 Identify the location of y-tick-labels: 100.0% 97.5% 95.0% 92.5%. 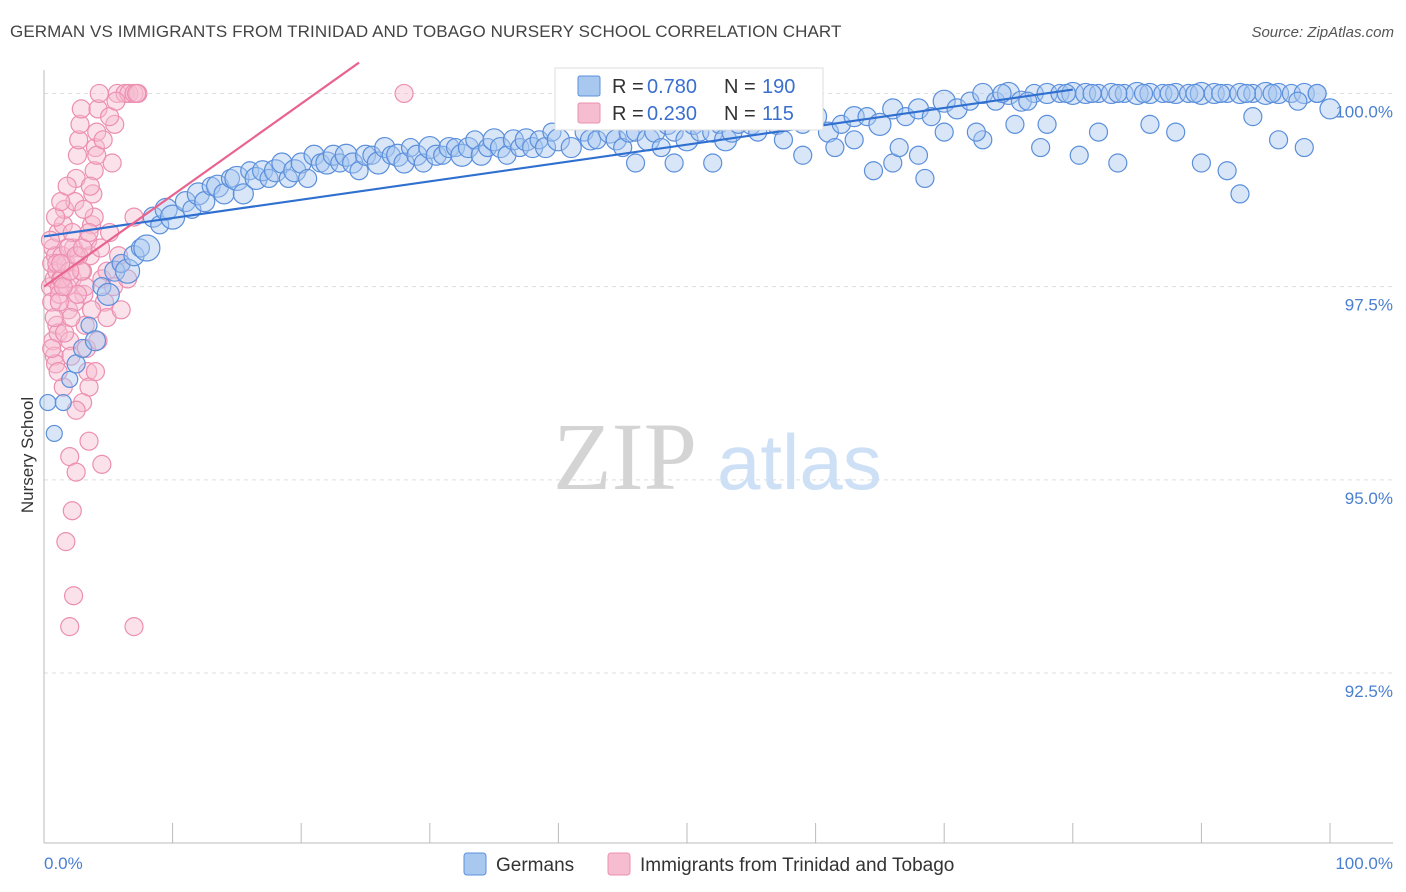
(1364, 401).